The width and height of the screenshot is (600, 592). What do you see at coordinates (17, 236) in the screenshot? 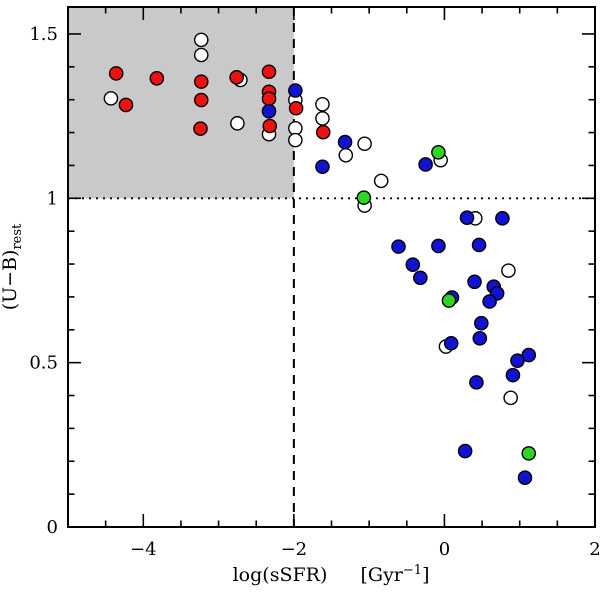
I see `y-axis-label-subscript: rest` at bounding box center [17, 236].